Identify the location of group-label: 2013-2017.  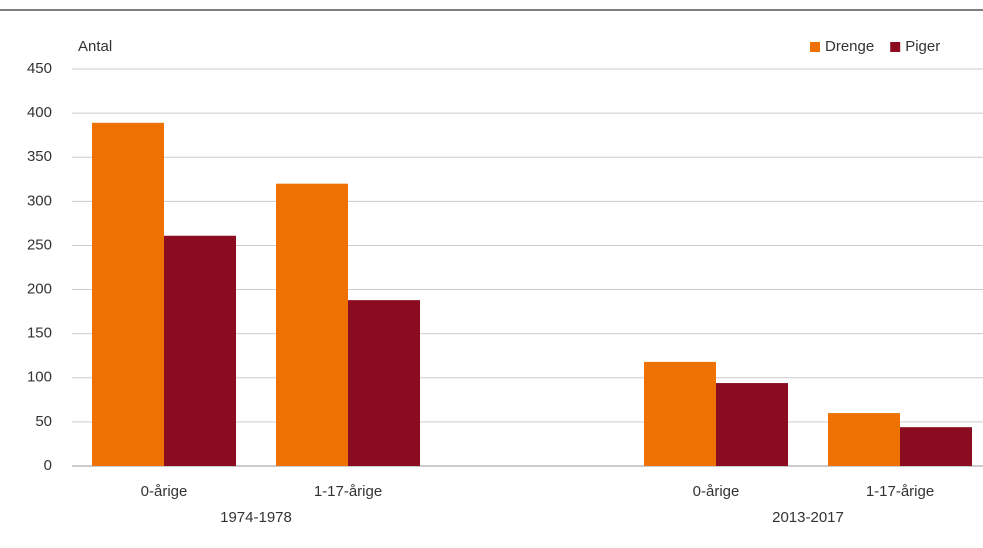
(808, 517).